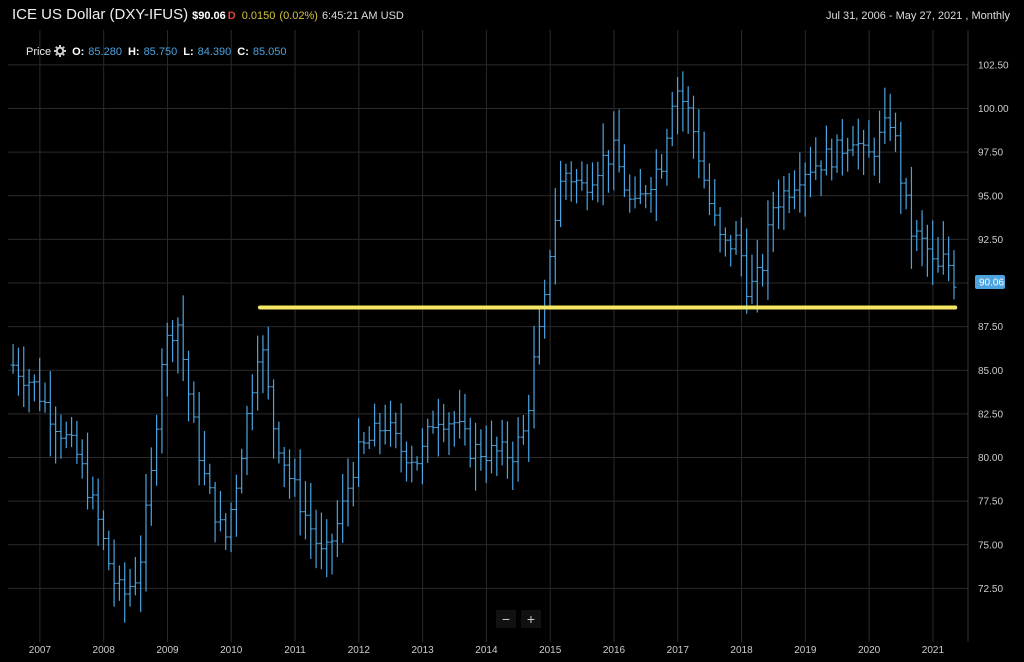  I want to click on series-label: Price, so click(39, 52).